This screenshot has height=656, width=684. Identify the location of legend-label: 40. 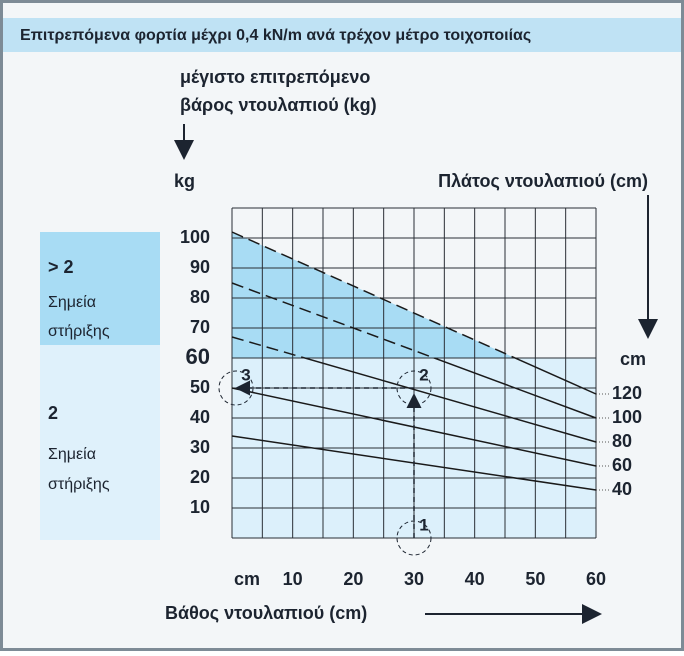
(622, 489).